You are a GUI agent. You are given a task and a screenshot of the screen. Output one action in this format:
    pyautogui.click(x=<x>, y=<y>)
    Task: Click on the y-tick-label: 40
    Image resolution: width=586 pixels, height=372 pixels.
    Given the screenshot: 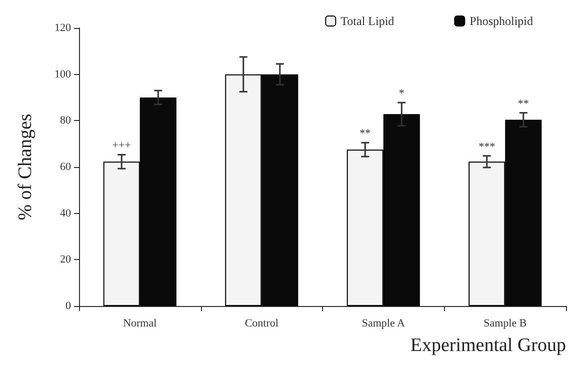 What is the action you would take?
    pyautogui.click(x=66, y=213)
    